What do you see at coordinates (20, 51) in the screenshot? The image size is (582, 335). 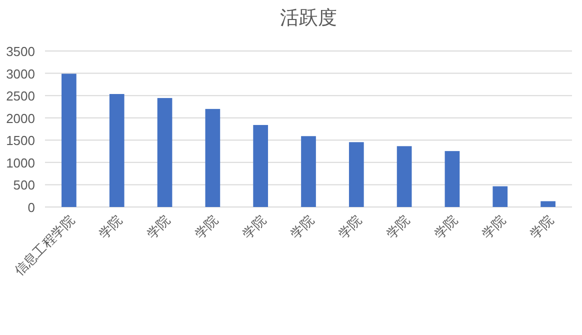 I see `y-tick-label: 3500` at bounding box center [20, 51].